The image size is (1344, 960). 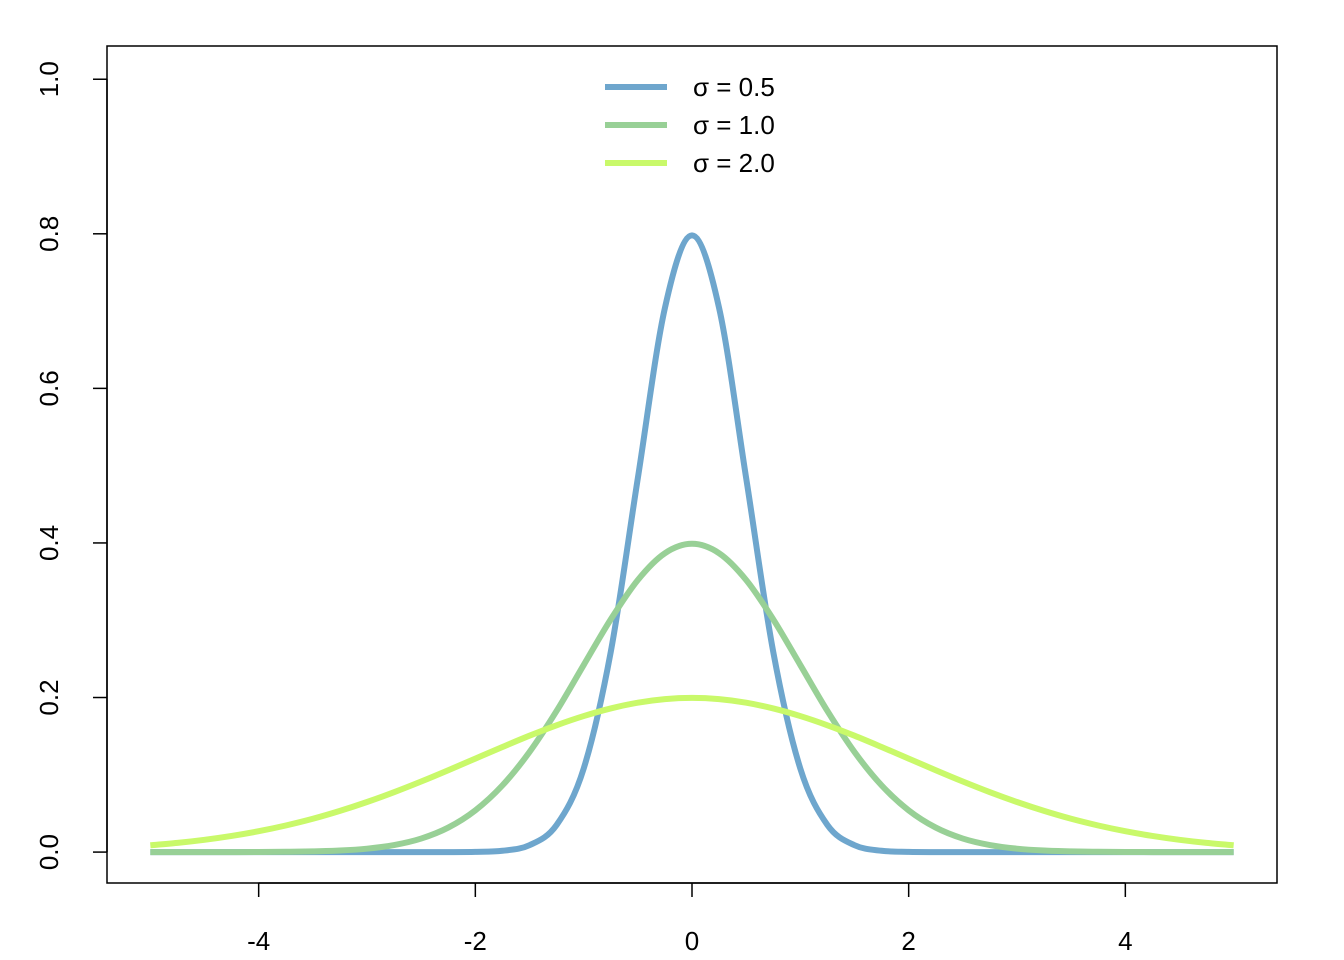 I want to click on legend-label: σ = 0.5, so click(x=734, y=87).